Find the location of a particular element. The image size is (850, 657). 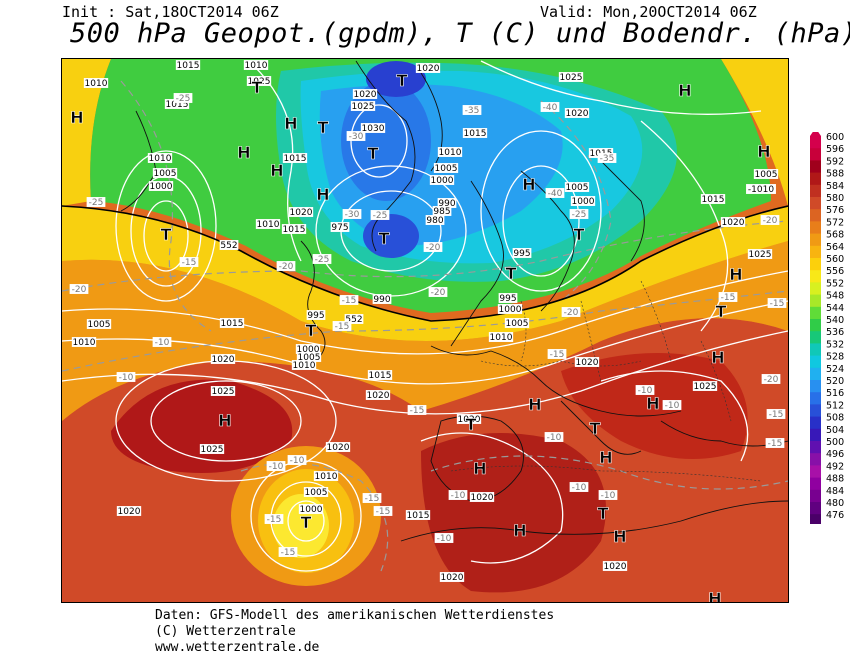

isotherm-label-text: -15 is located at coordinates (288, 553).